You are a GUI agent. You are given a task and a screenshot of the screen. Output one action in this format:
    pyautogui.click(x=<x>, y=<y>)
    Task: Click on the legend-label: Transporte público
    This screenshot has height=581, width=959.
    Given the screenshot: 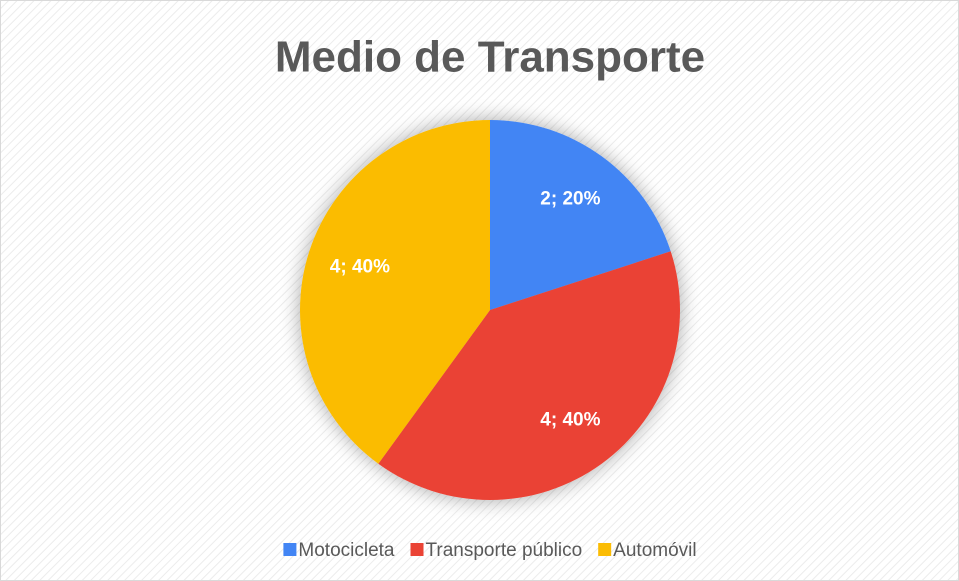 What is the action you would take?
    pyautogui.click(x=504, y=550)
    